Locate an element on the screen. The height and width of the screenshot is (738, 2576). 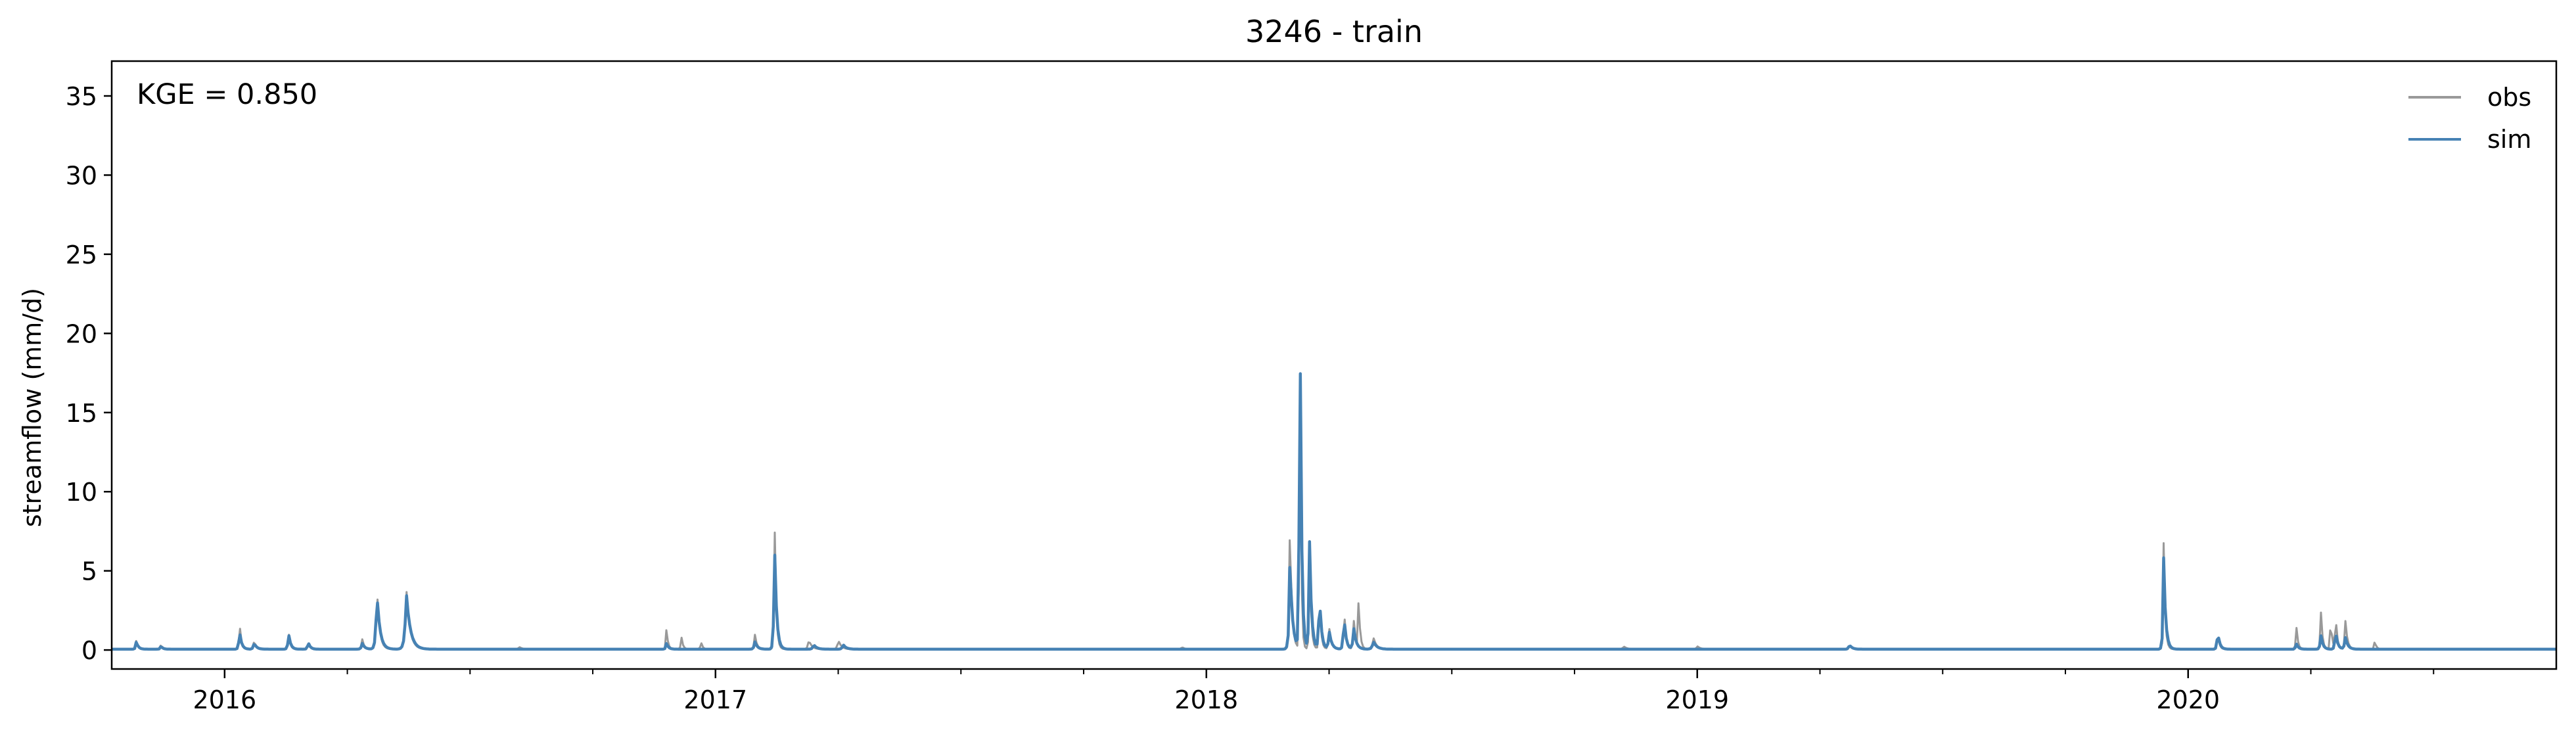
legend-label-obs: obs is located at coordinates (2509, 97).